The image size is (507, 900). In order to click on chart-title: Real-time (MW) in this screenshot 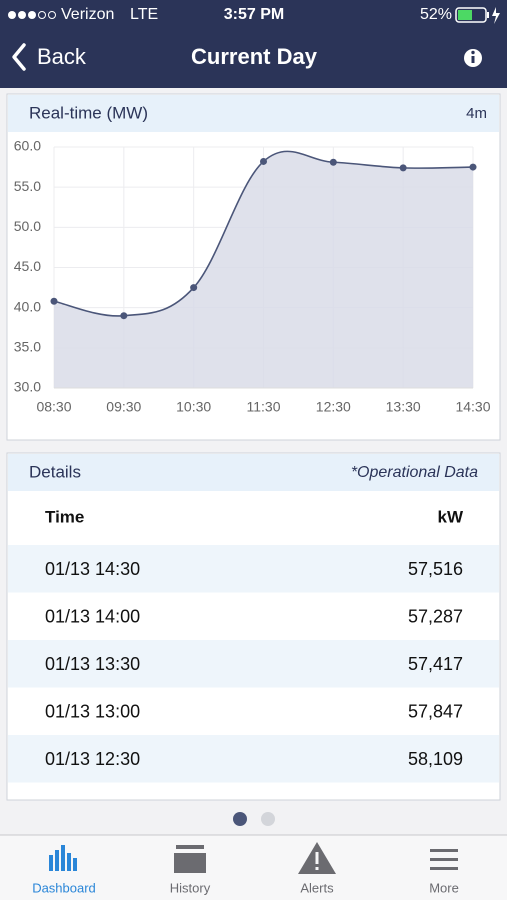, I will do `click(88, 112)`.